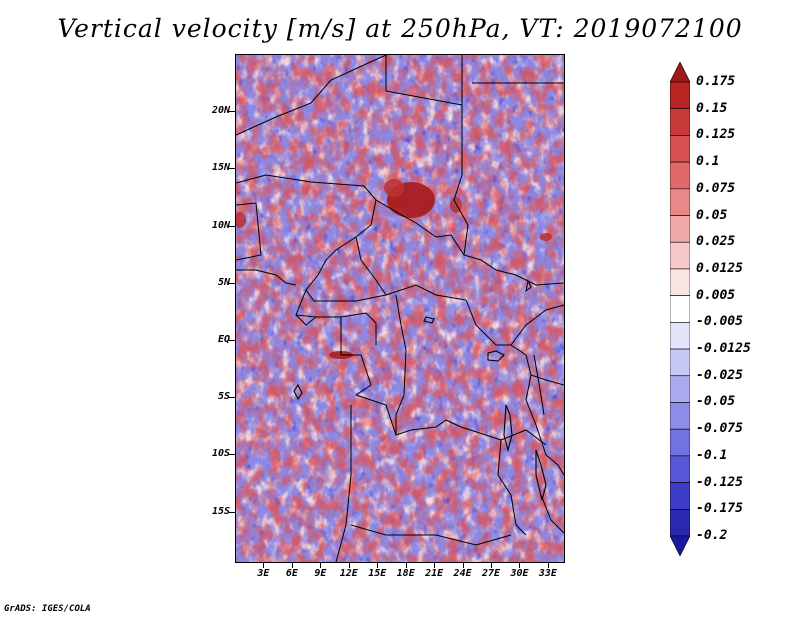  What do you see at coordinates (223, 339) in the screenshot?
I see `lat-label: EQ` at bounding box center [223, 339].